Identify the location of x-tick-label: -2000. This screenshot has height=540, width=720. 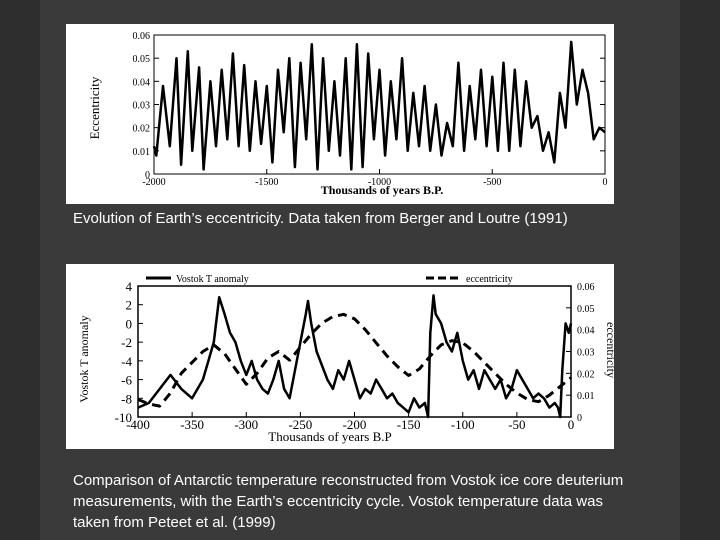
(153, 182).